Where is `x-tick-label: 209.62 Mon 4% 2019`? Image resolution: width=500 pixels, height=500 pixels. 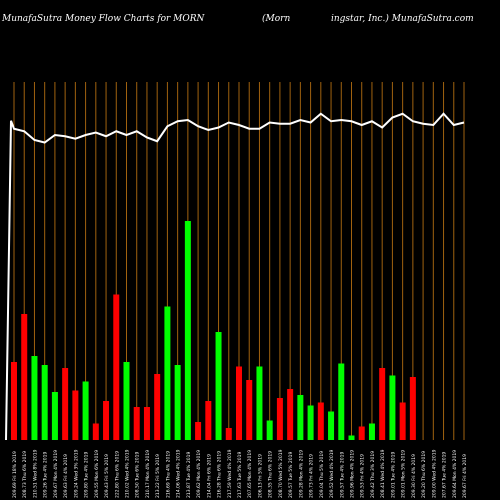 x-tick-label: 209.62 Mon 4% 2019 is located at coordinates (199, 474).